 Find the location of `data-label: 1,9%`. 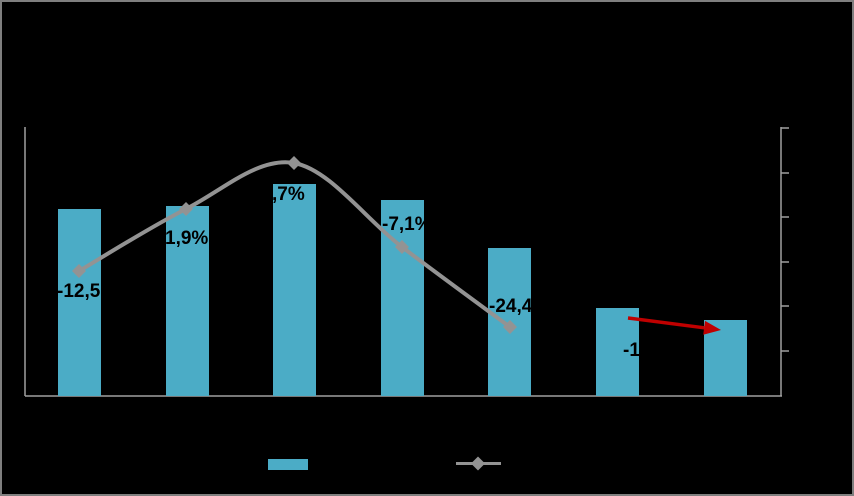

data-label: 1,9% is located at coordinates (186, 238).